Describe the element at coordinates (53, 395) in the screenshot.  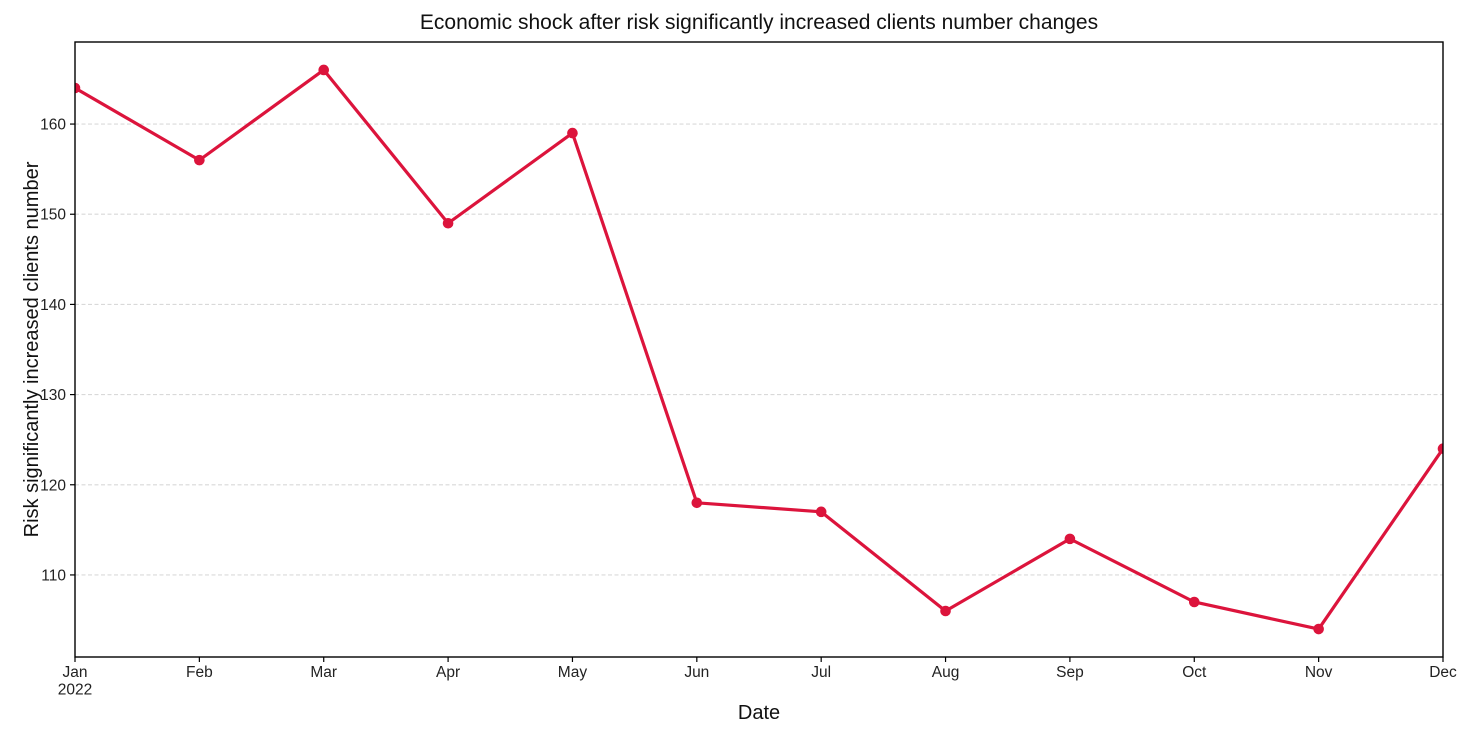
I see `y-tick-label: 130` at that location.